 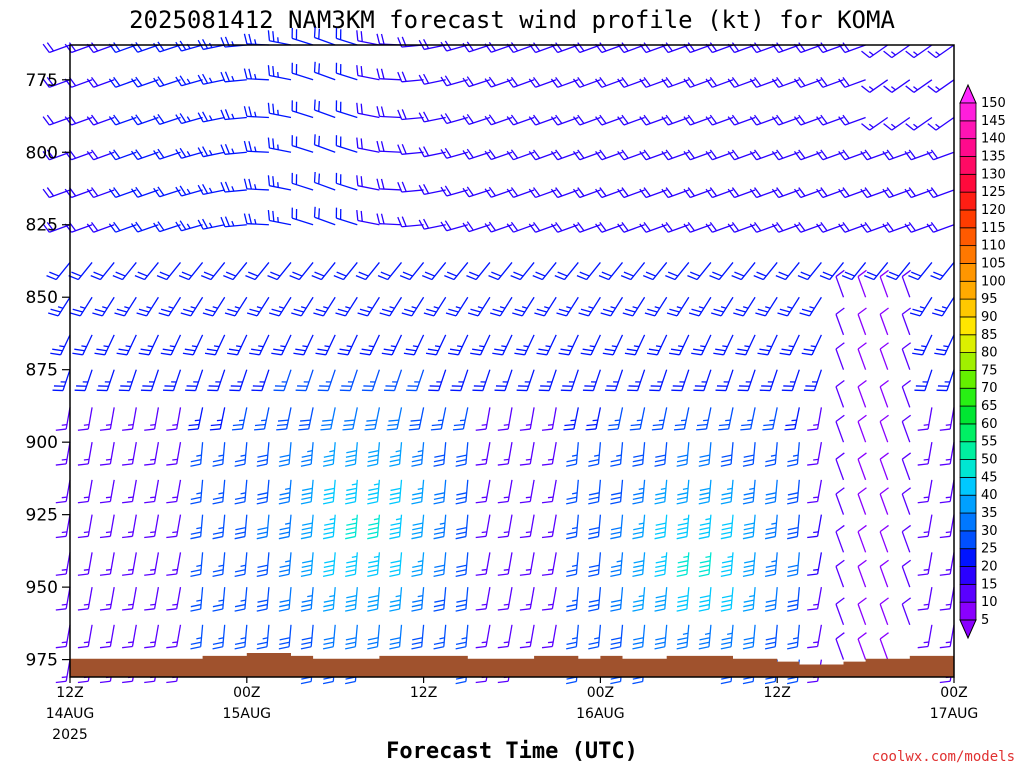 What do you see at coordinates (989, 317) in the screenshot?
I see `colorbar-label: 90` at bounding box center [989, 317].